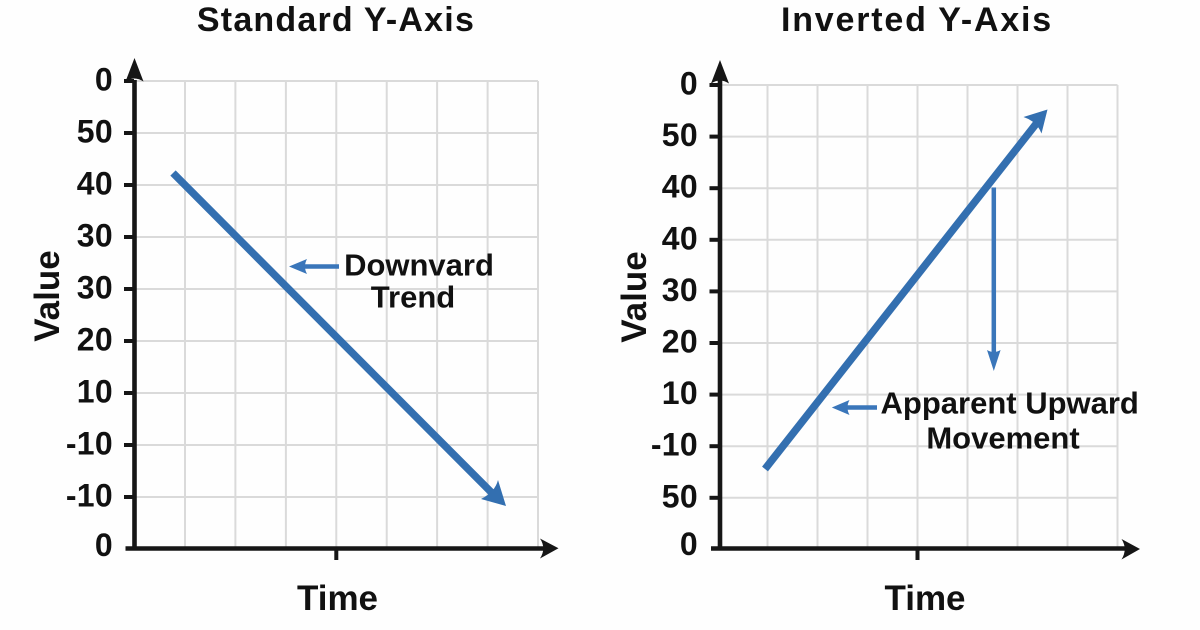 This screenshot has height=630, width=1200. I want to click on svg-text: Apparent Upward, so click(1010, 403).